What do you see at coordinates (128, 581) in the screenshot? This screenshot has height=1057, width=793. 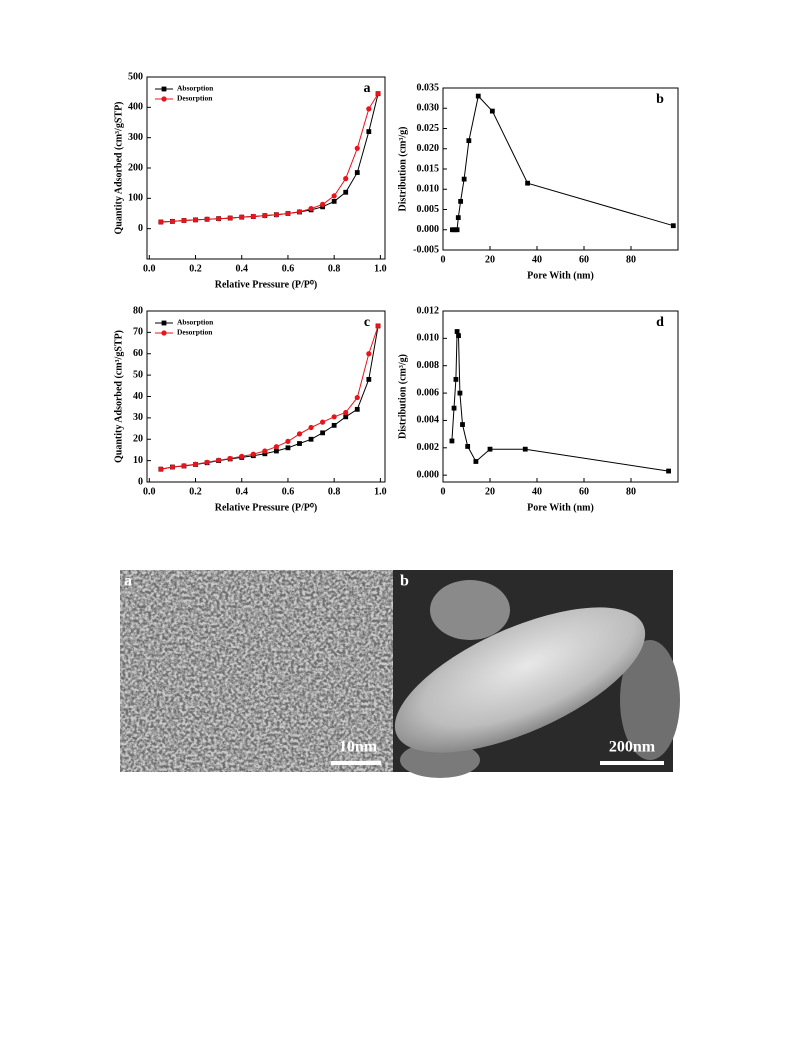 I see `image-label: a` at bounding box center [128, 581].